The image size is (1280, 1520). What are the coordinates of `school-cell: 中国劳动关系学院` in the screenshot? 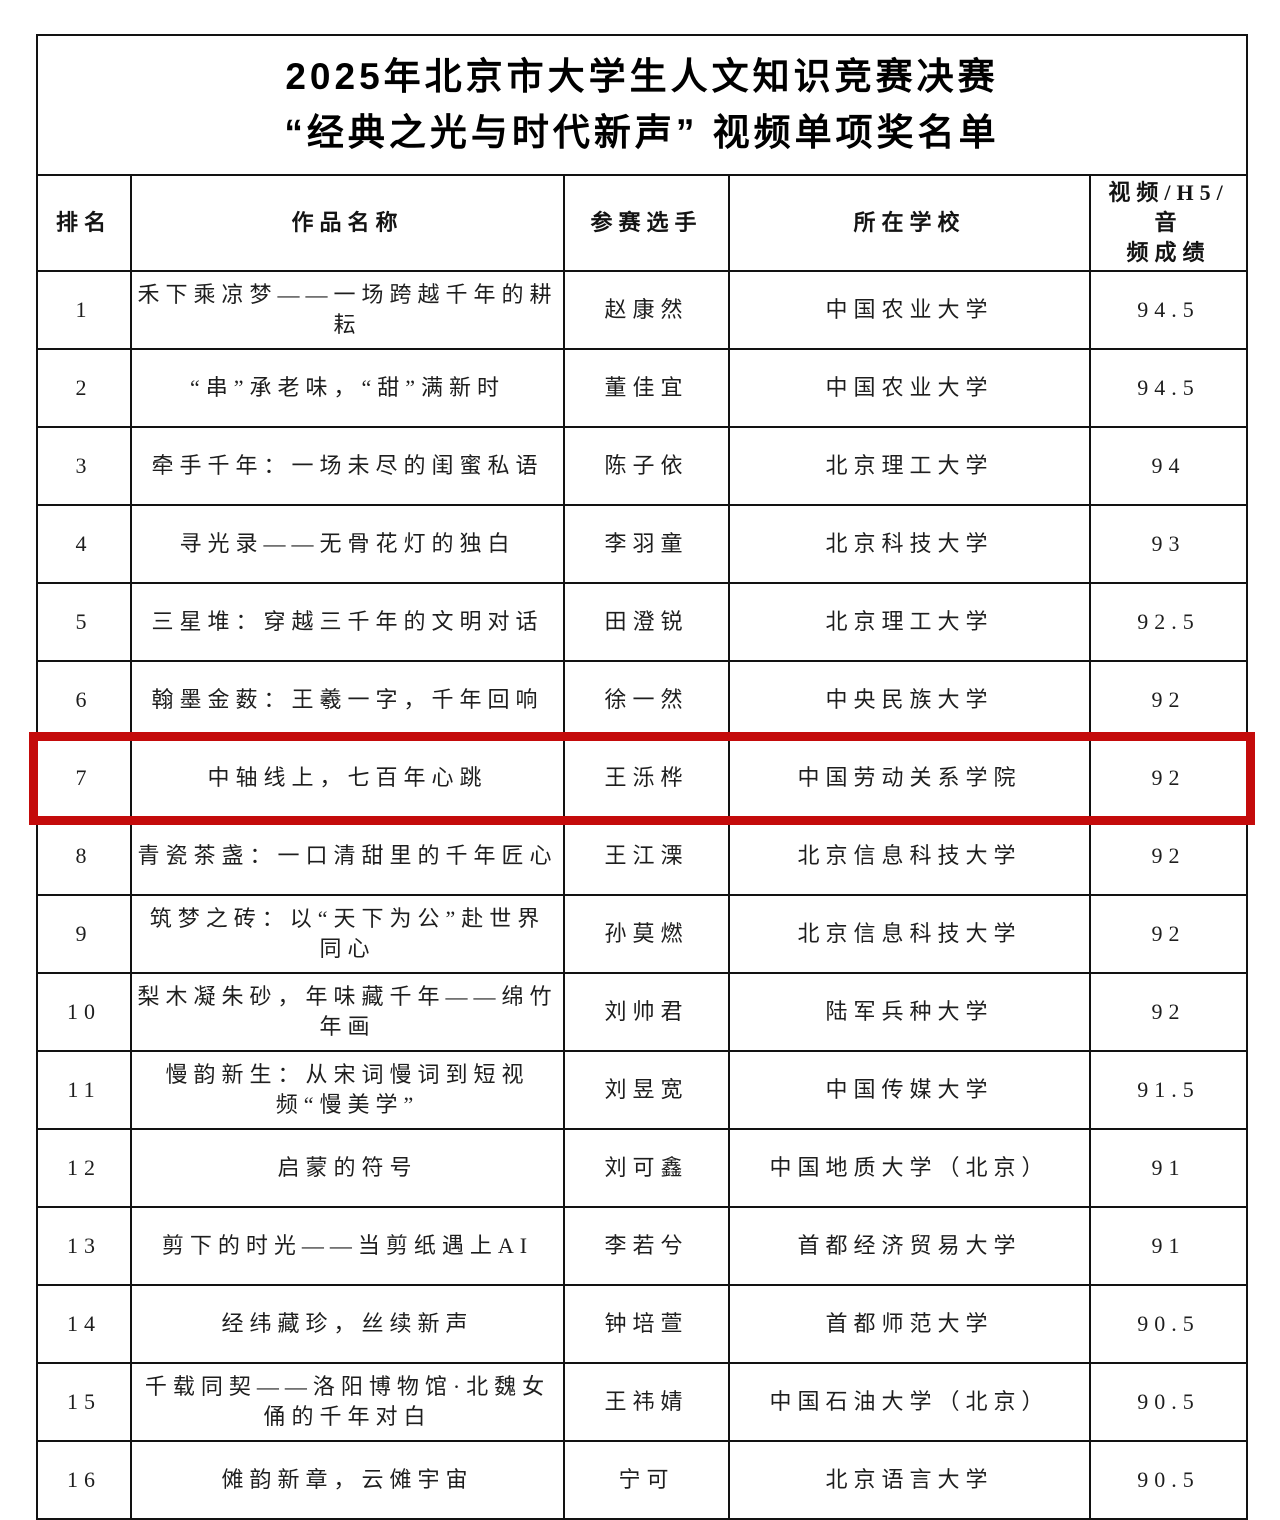 It's located at (909, 778).